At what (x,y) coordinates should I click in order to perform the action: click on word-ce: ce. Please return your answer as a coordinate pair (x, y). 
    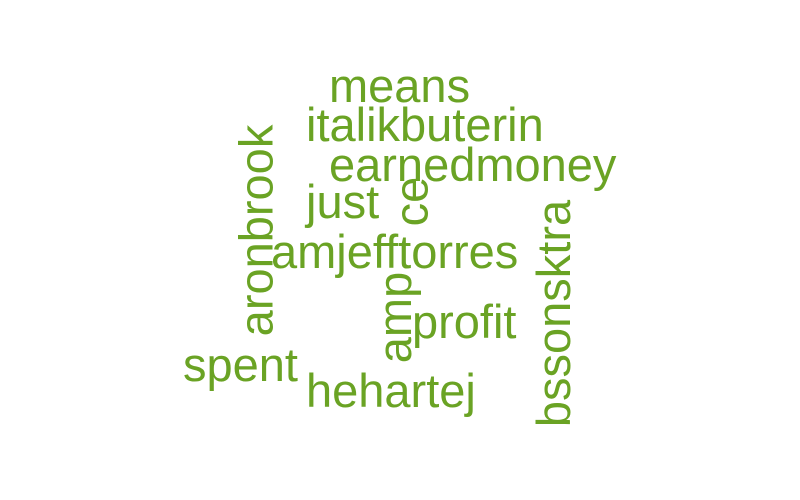
    Looking at the image, I should click on (411, 201).